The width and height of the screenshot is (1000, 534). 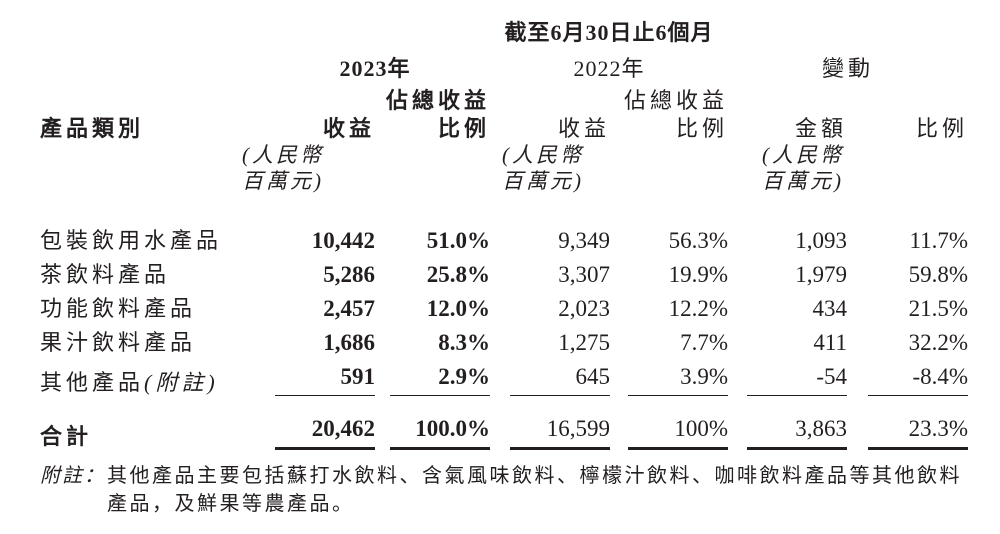 What do you see at coordinates (583, 128) in the screenshot?
I see `revenue-2022-column-header: 收益` at bounding box center [583, 128].